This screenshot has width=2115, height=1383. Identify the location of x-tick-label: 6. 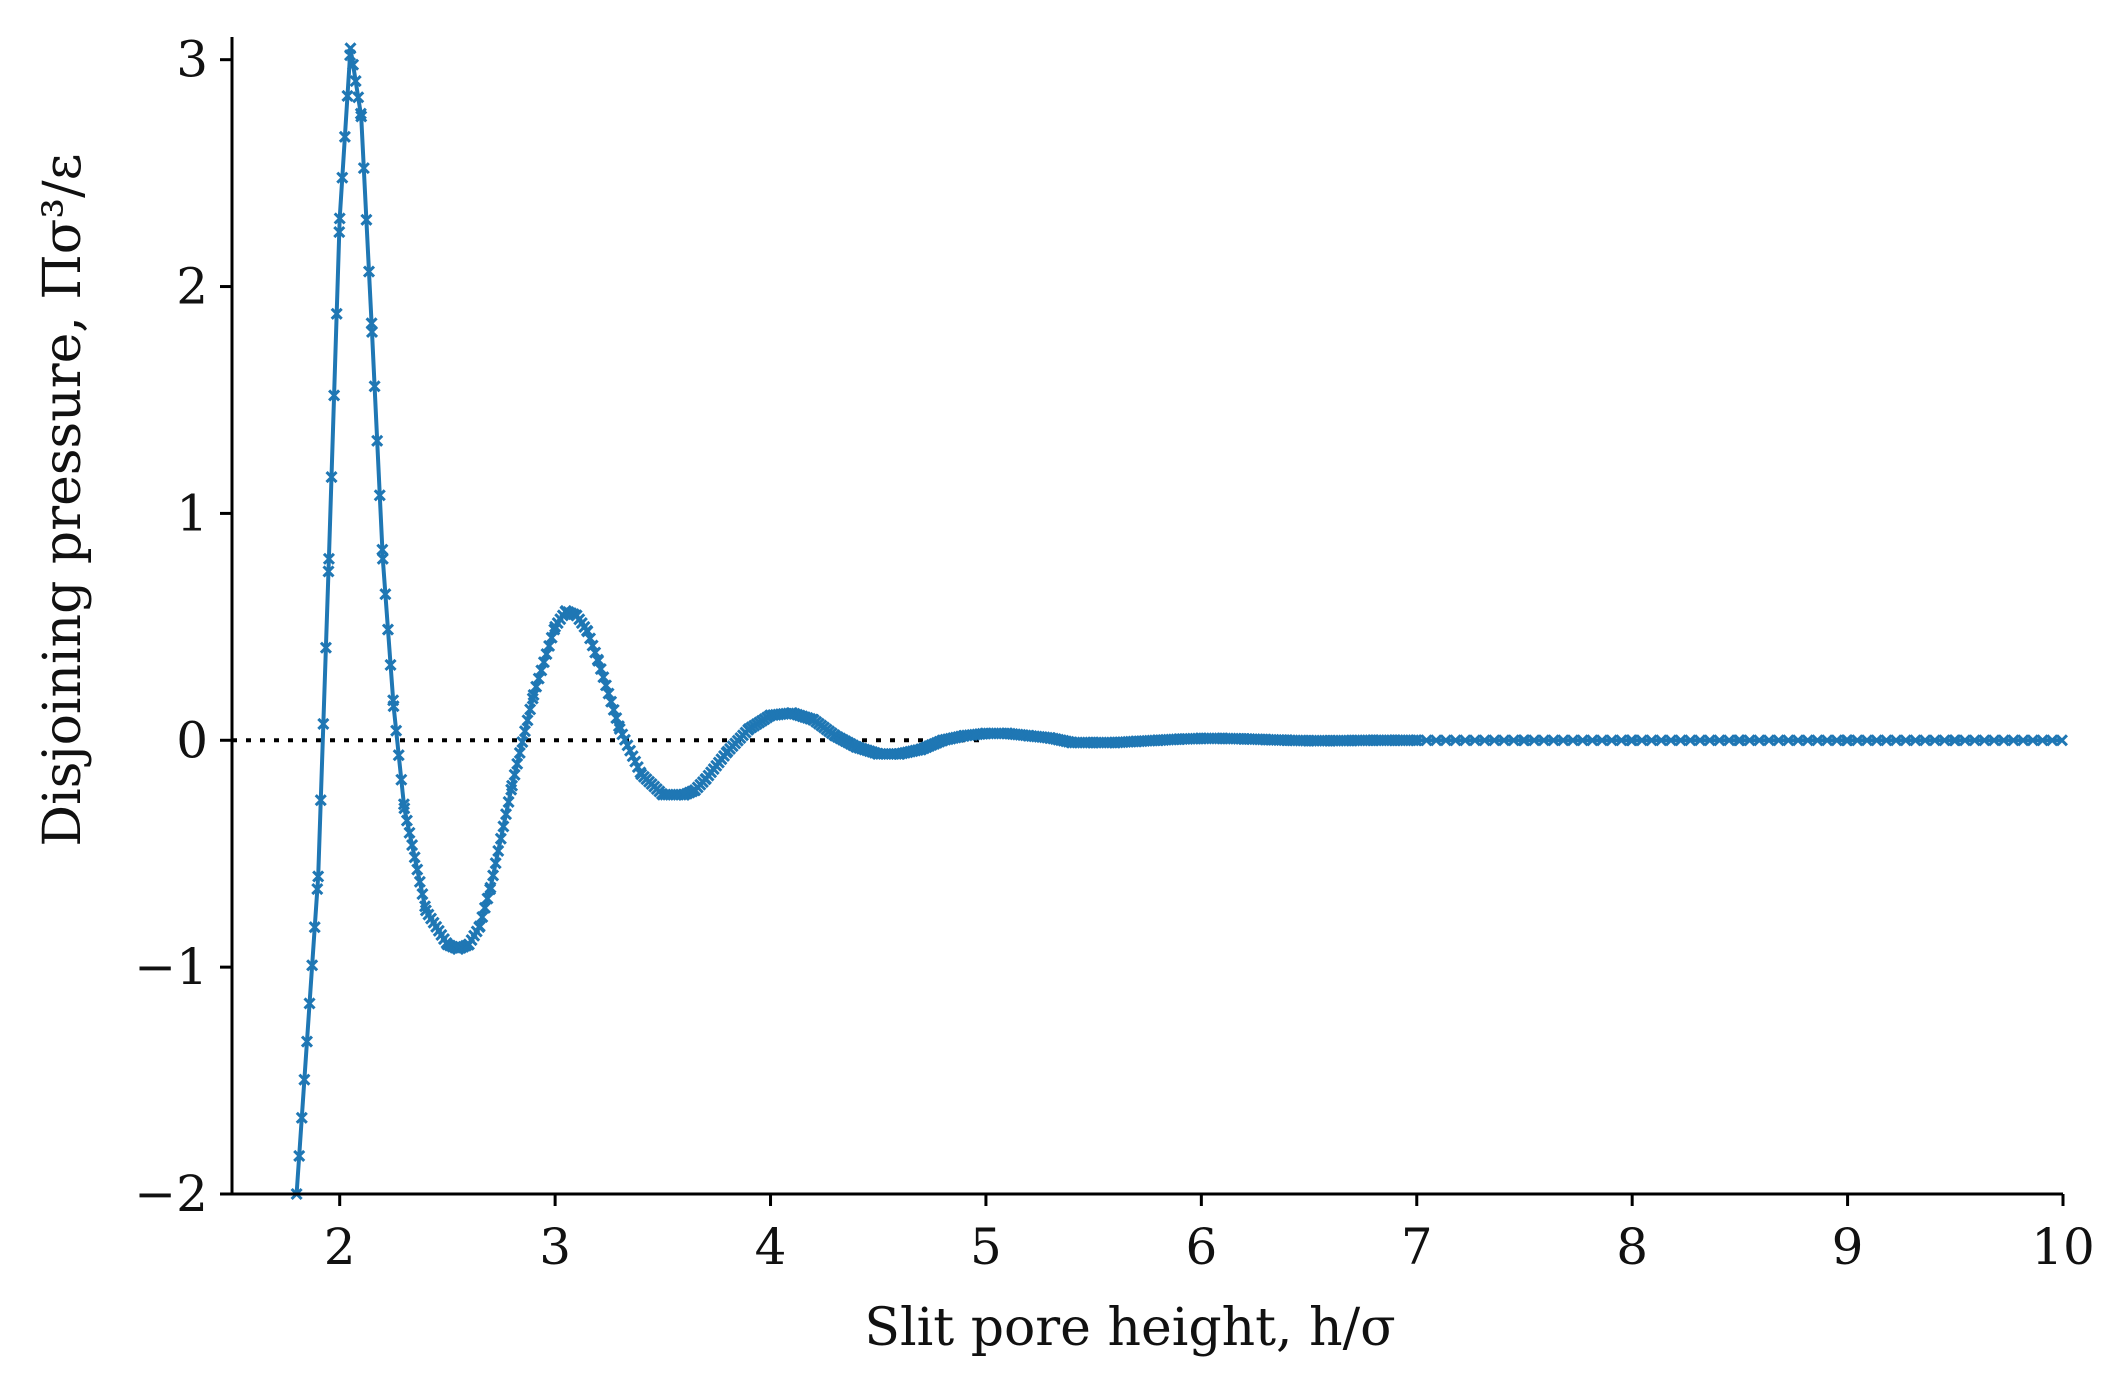
(1201, 1247).